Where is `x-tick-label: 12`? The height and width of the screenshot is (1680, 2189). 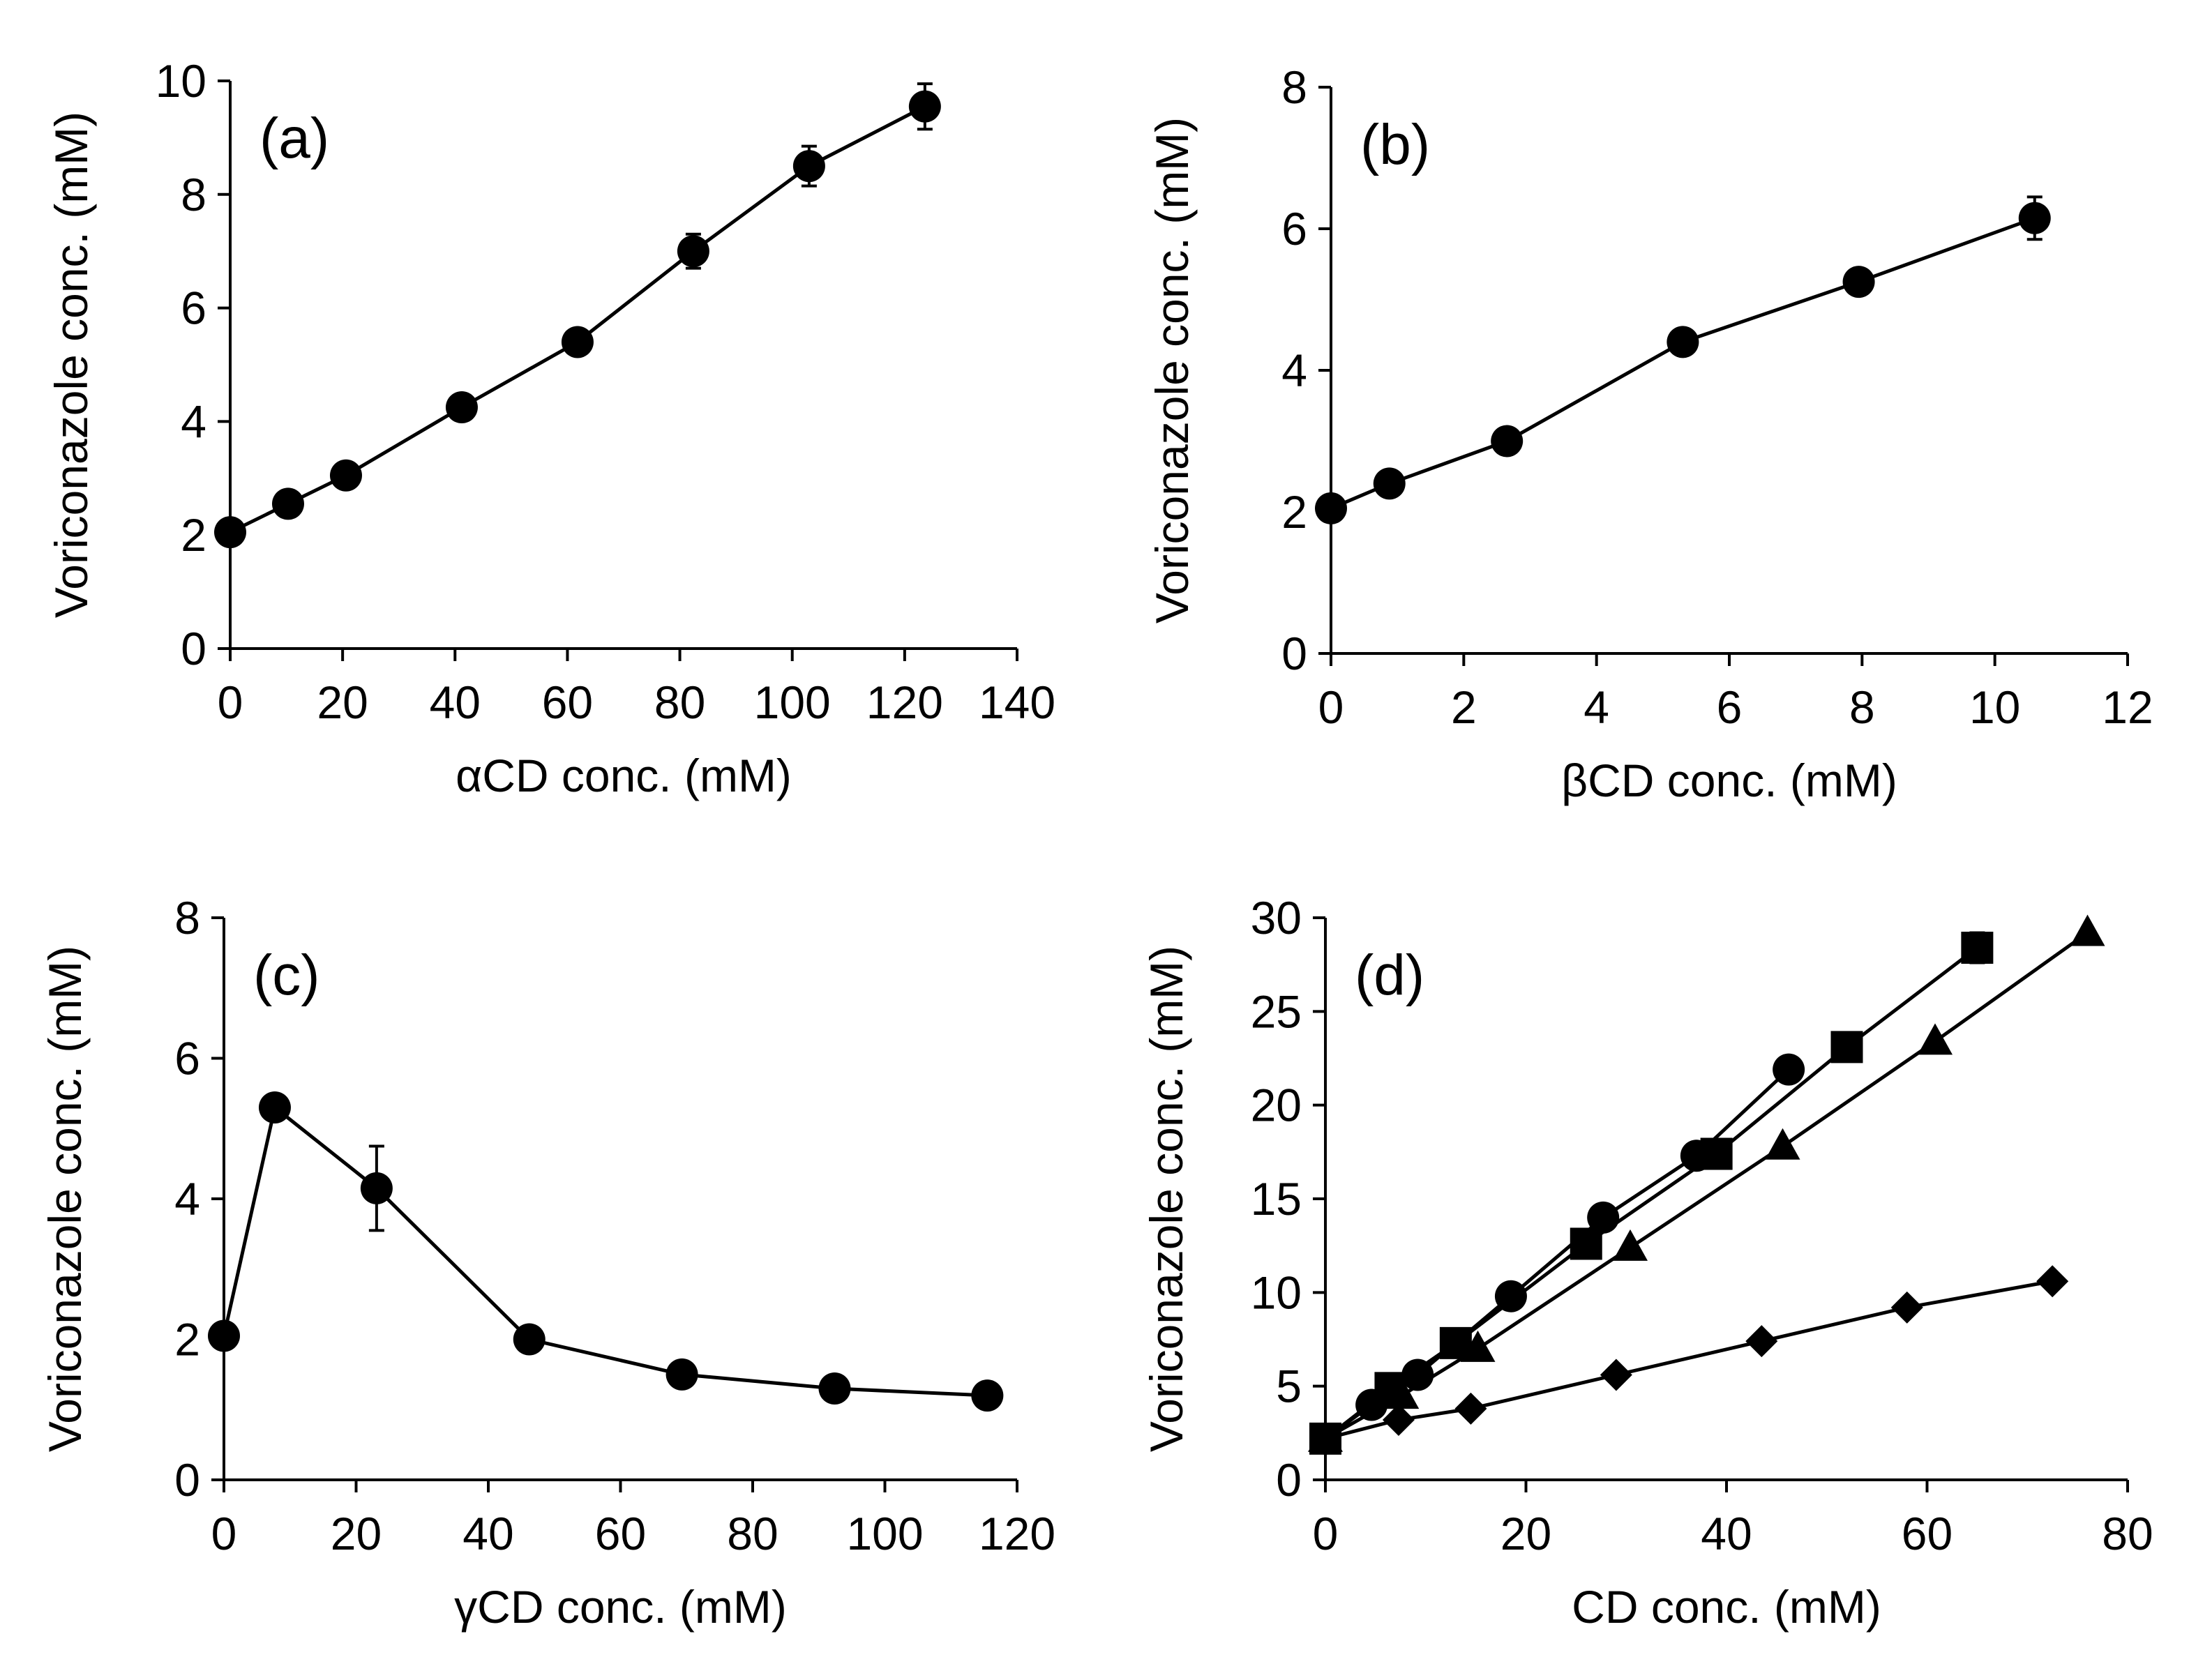 x-tick-label: 12 is located at coordinates (2127, 707).